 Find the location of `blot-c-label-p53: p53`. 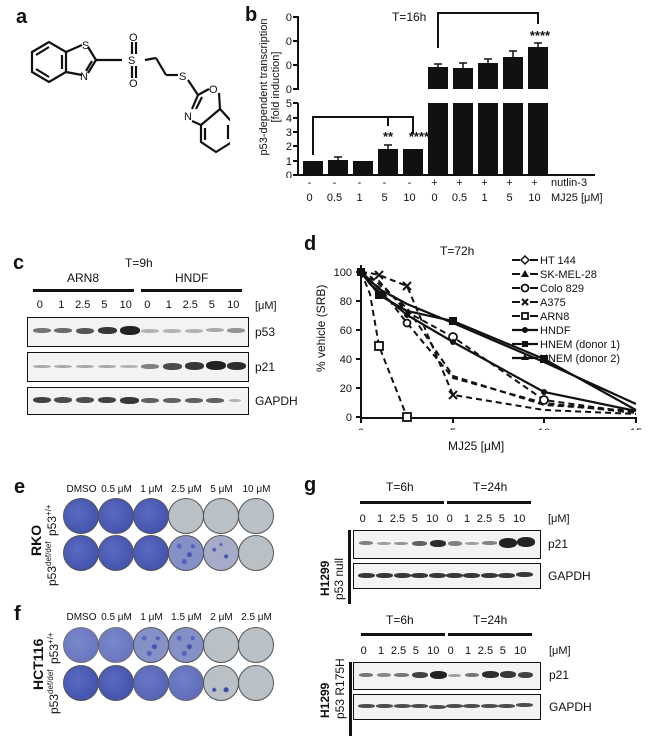

blot-c-label-p53: p53 is located at coordinates (265, 332).